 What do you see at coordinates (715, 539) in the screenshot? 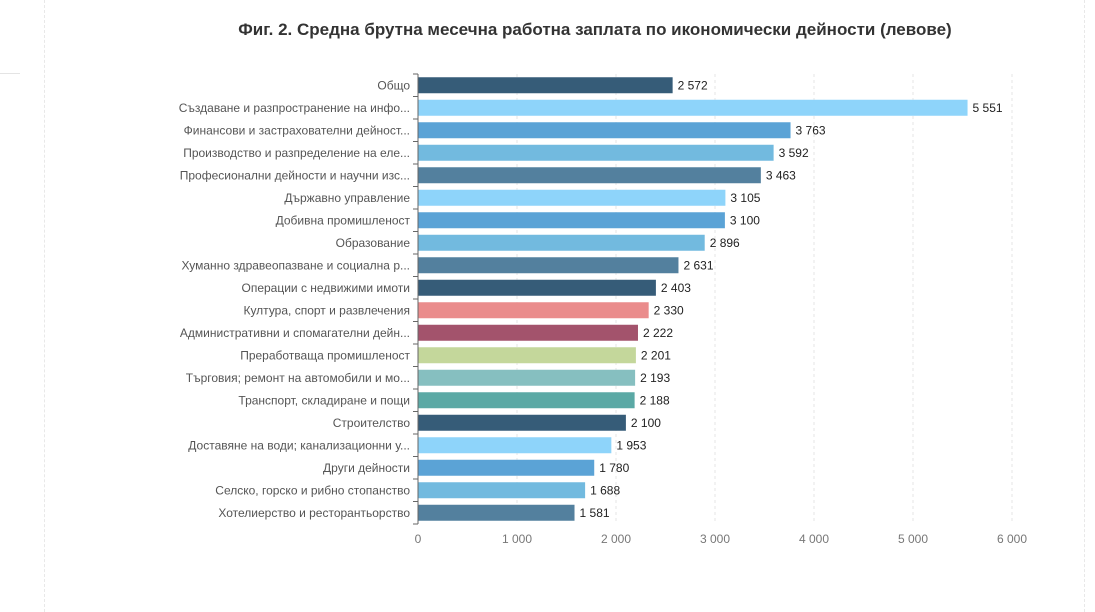
I see `x-tick-label: 3 000` at bounding box center [715, 539].